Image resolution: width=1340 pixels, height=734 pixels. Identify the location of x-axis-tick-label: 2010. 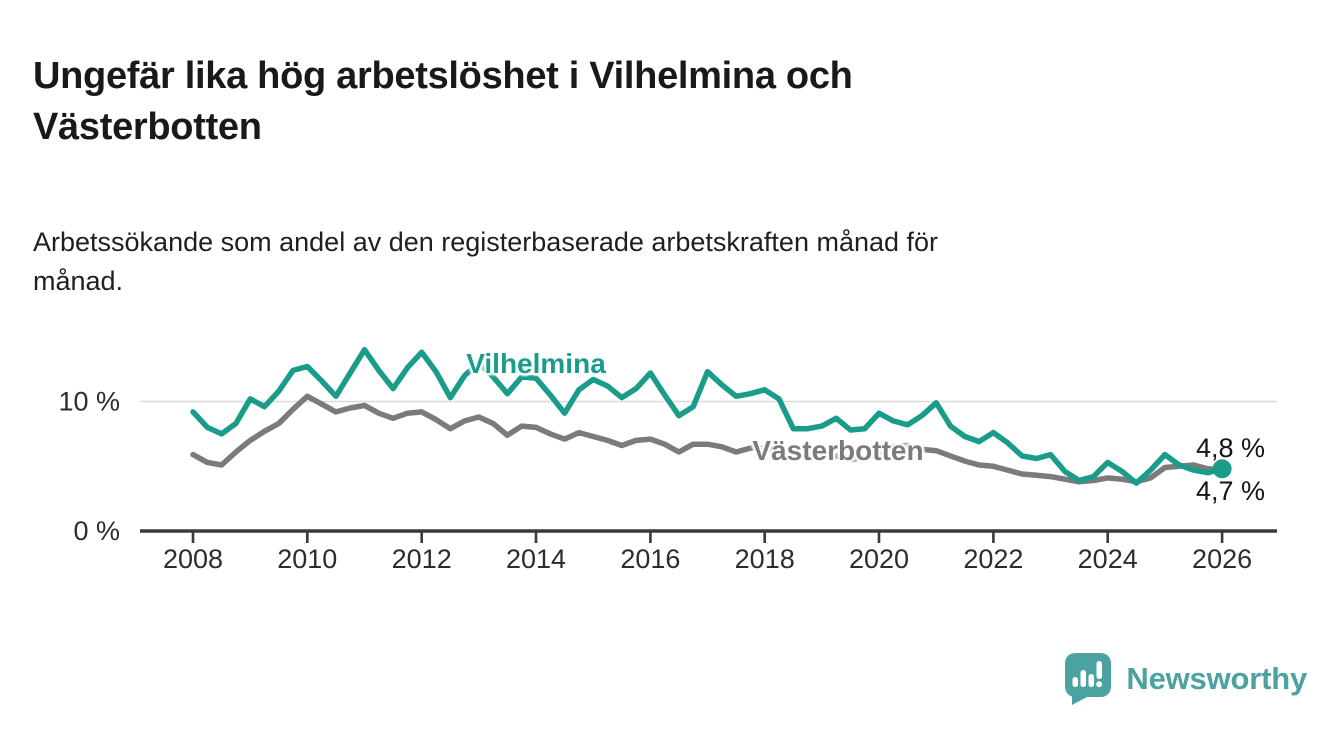
(307, 559).